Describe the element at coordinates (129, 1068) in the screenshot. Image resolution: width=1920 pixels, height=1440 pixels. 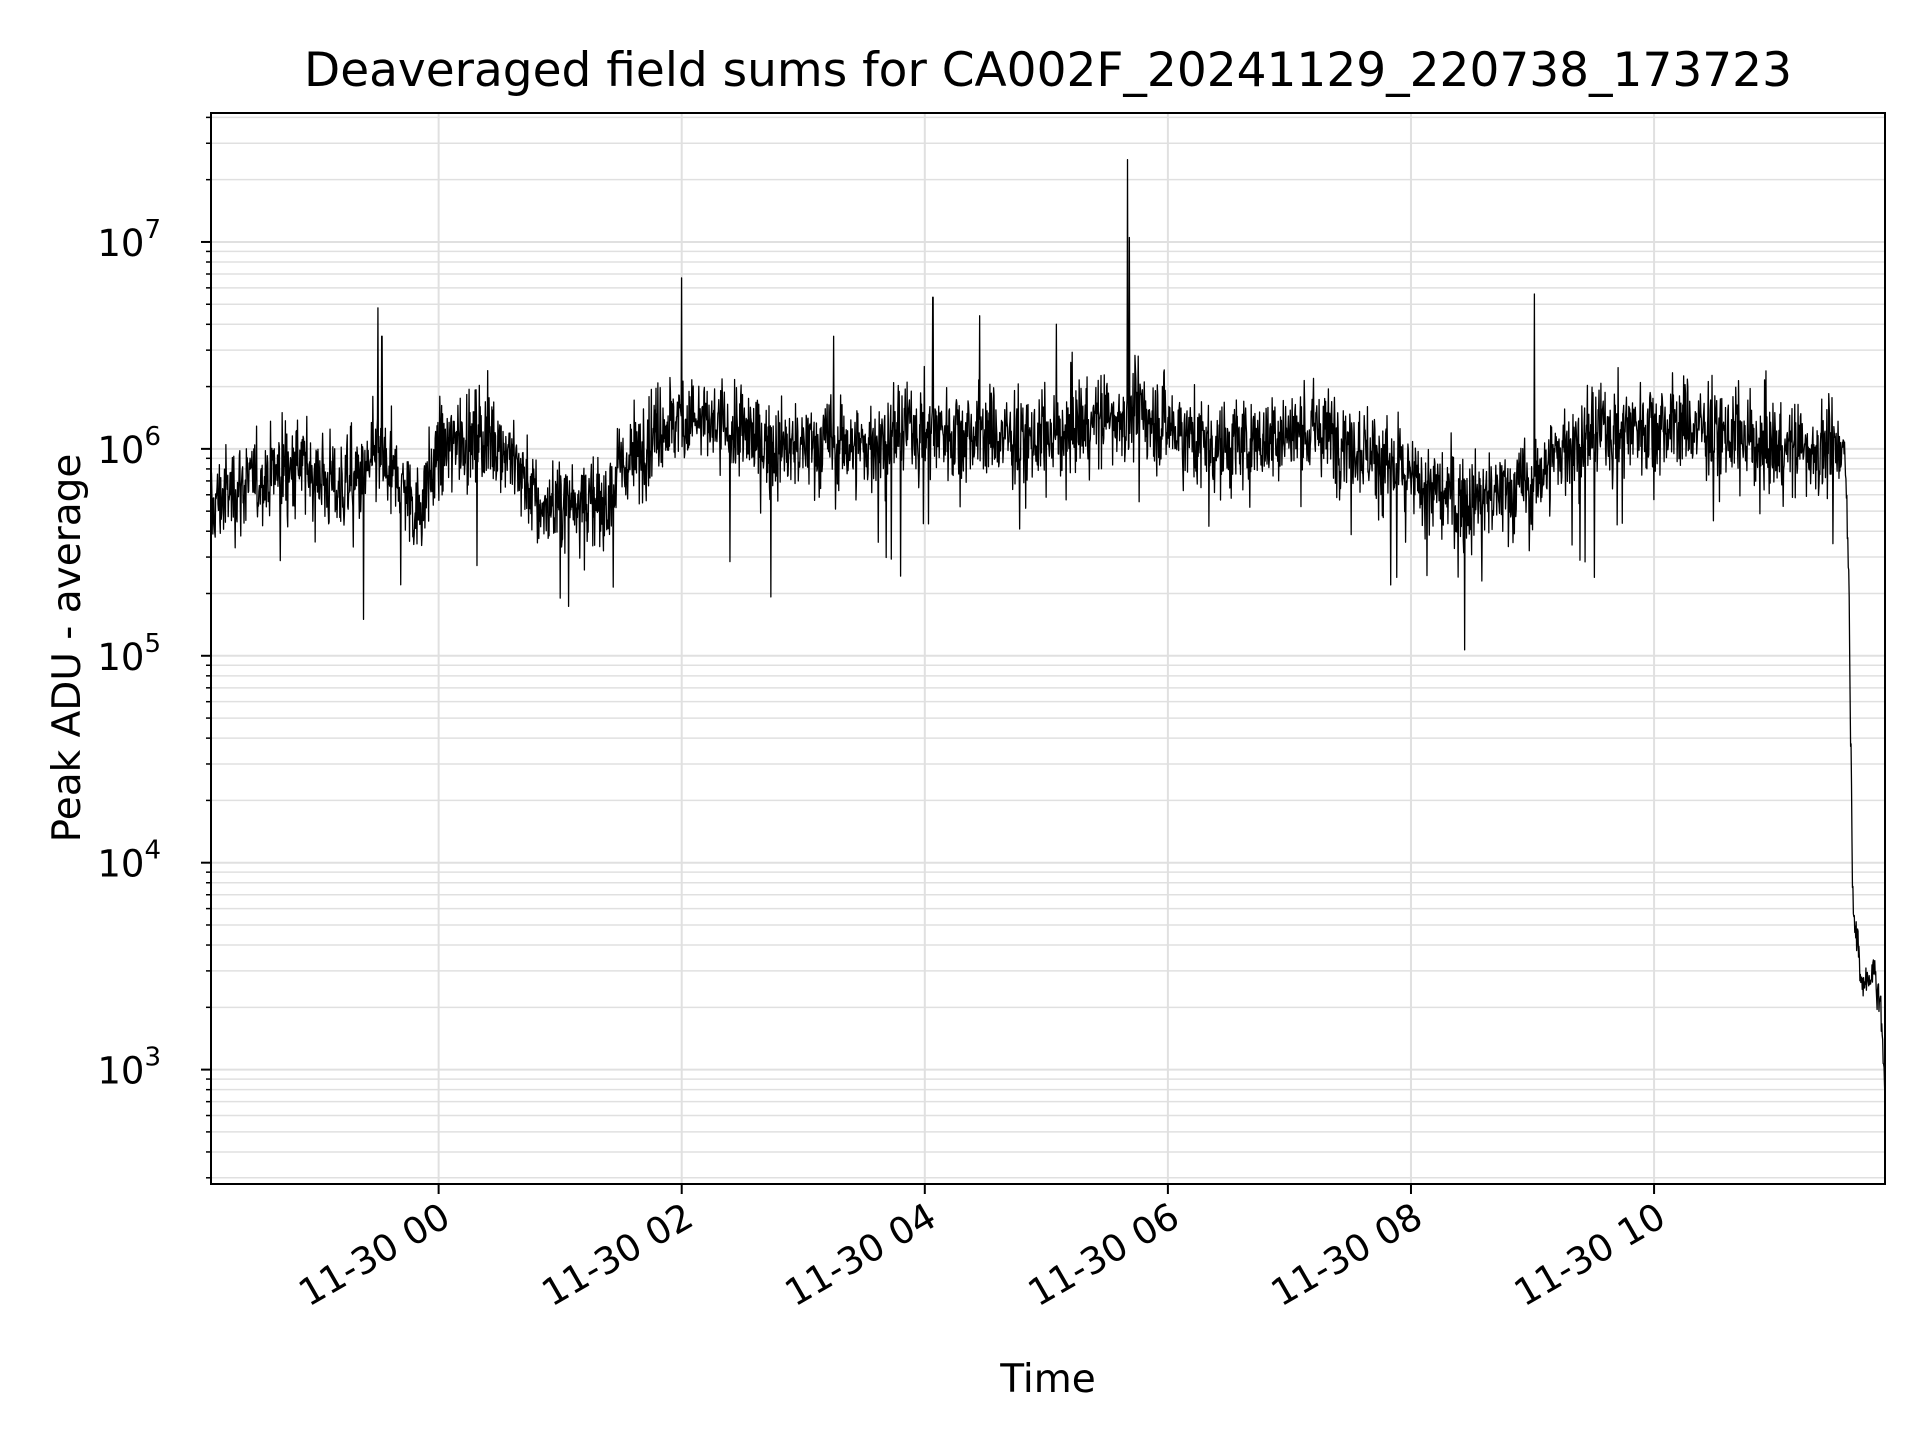
I see `y-tick-label: 10³` at that location.